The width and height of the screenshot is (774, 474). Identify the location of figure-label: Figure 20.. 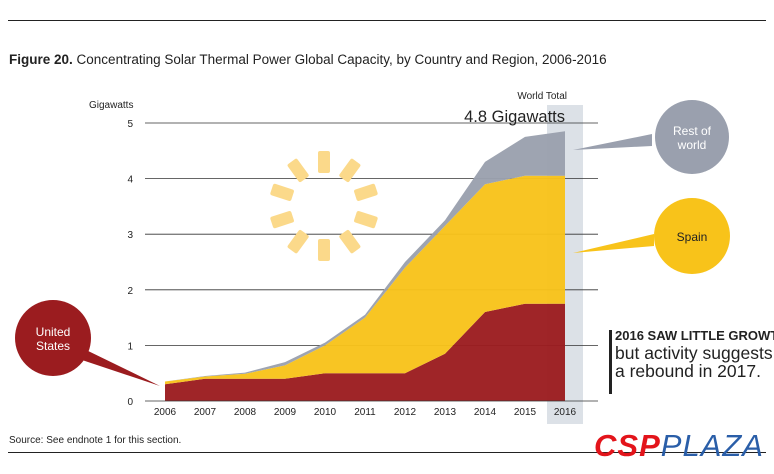
(41, 59).